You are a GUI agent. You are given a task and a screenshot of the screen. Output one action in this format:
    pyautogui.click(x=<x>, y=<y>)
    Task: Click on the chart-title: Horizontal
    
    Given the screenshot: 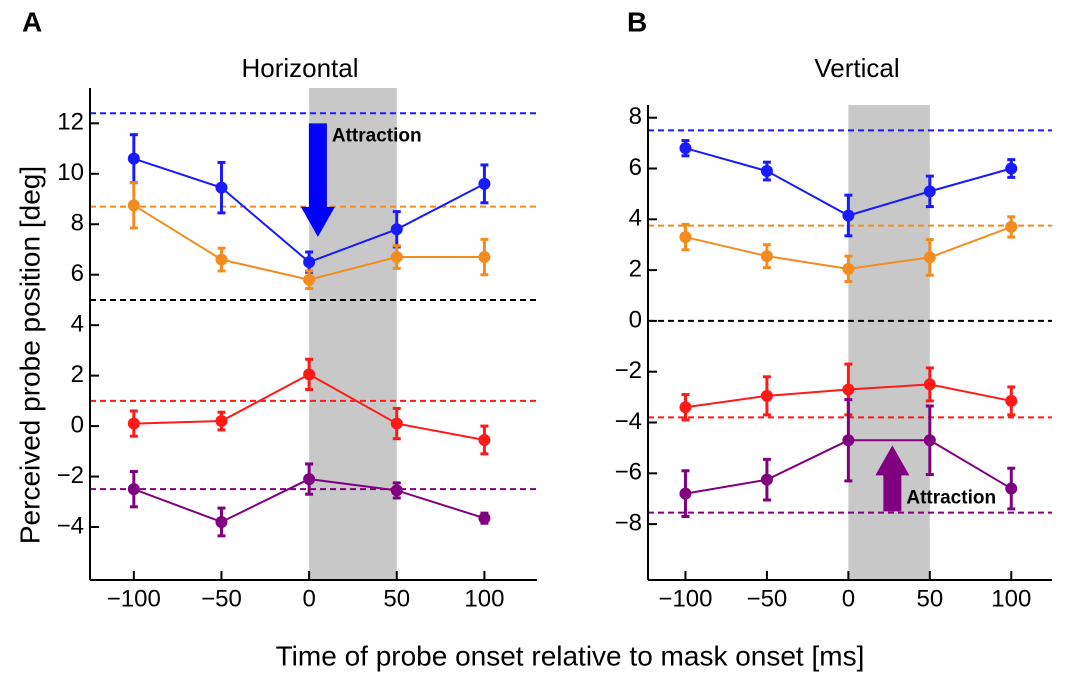 What is the action you would take?
    pyautogui.click(x=299, y=68)
    